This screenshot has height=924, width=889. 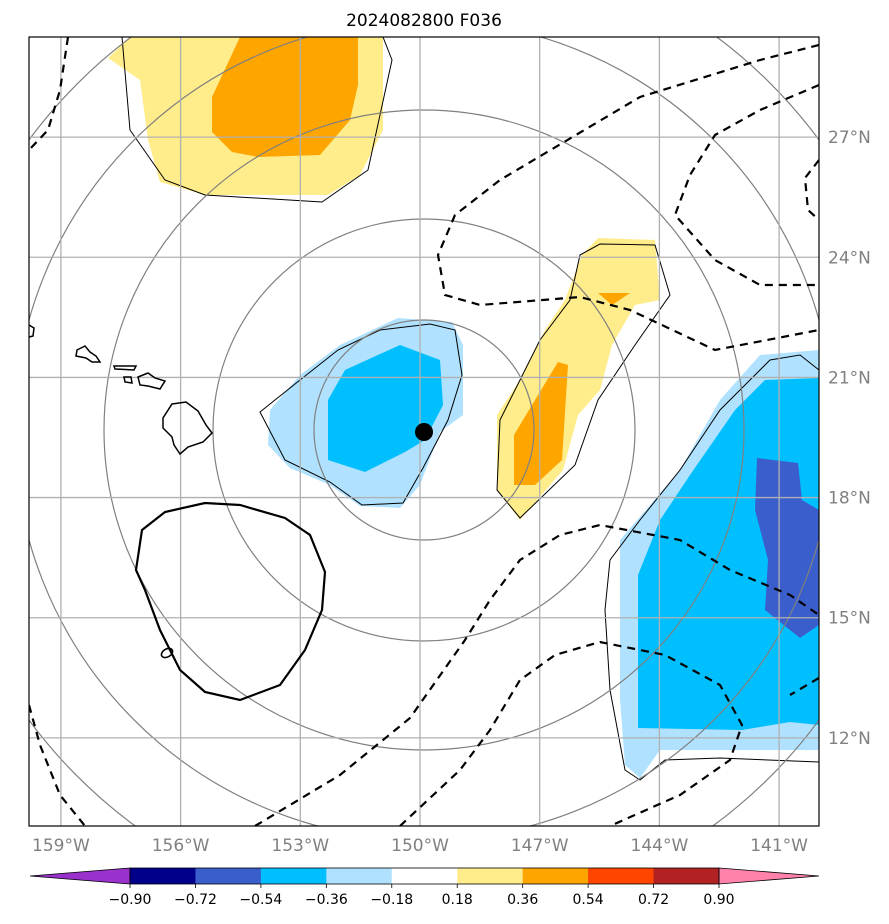 What do you see at coordinates (588, 900) in the screenshot?
I see `colorbar-tick-label: 0.54` at bounding box center [588, 900].